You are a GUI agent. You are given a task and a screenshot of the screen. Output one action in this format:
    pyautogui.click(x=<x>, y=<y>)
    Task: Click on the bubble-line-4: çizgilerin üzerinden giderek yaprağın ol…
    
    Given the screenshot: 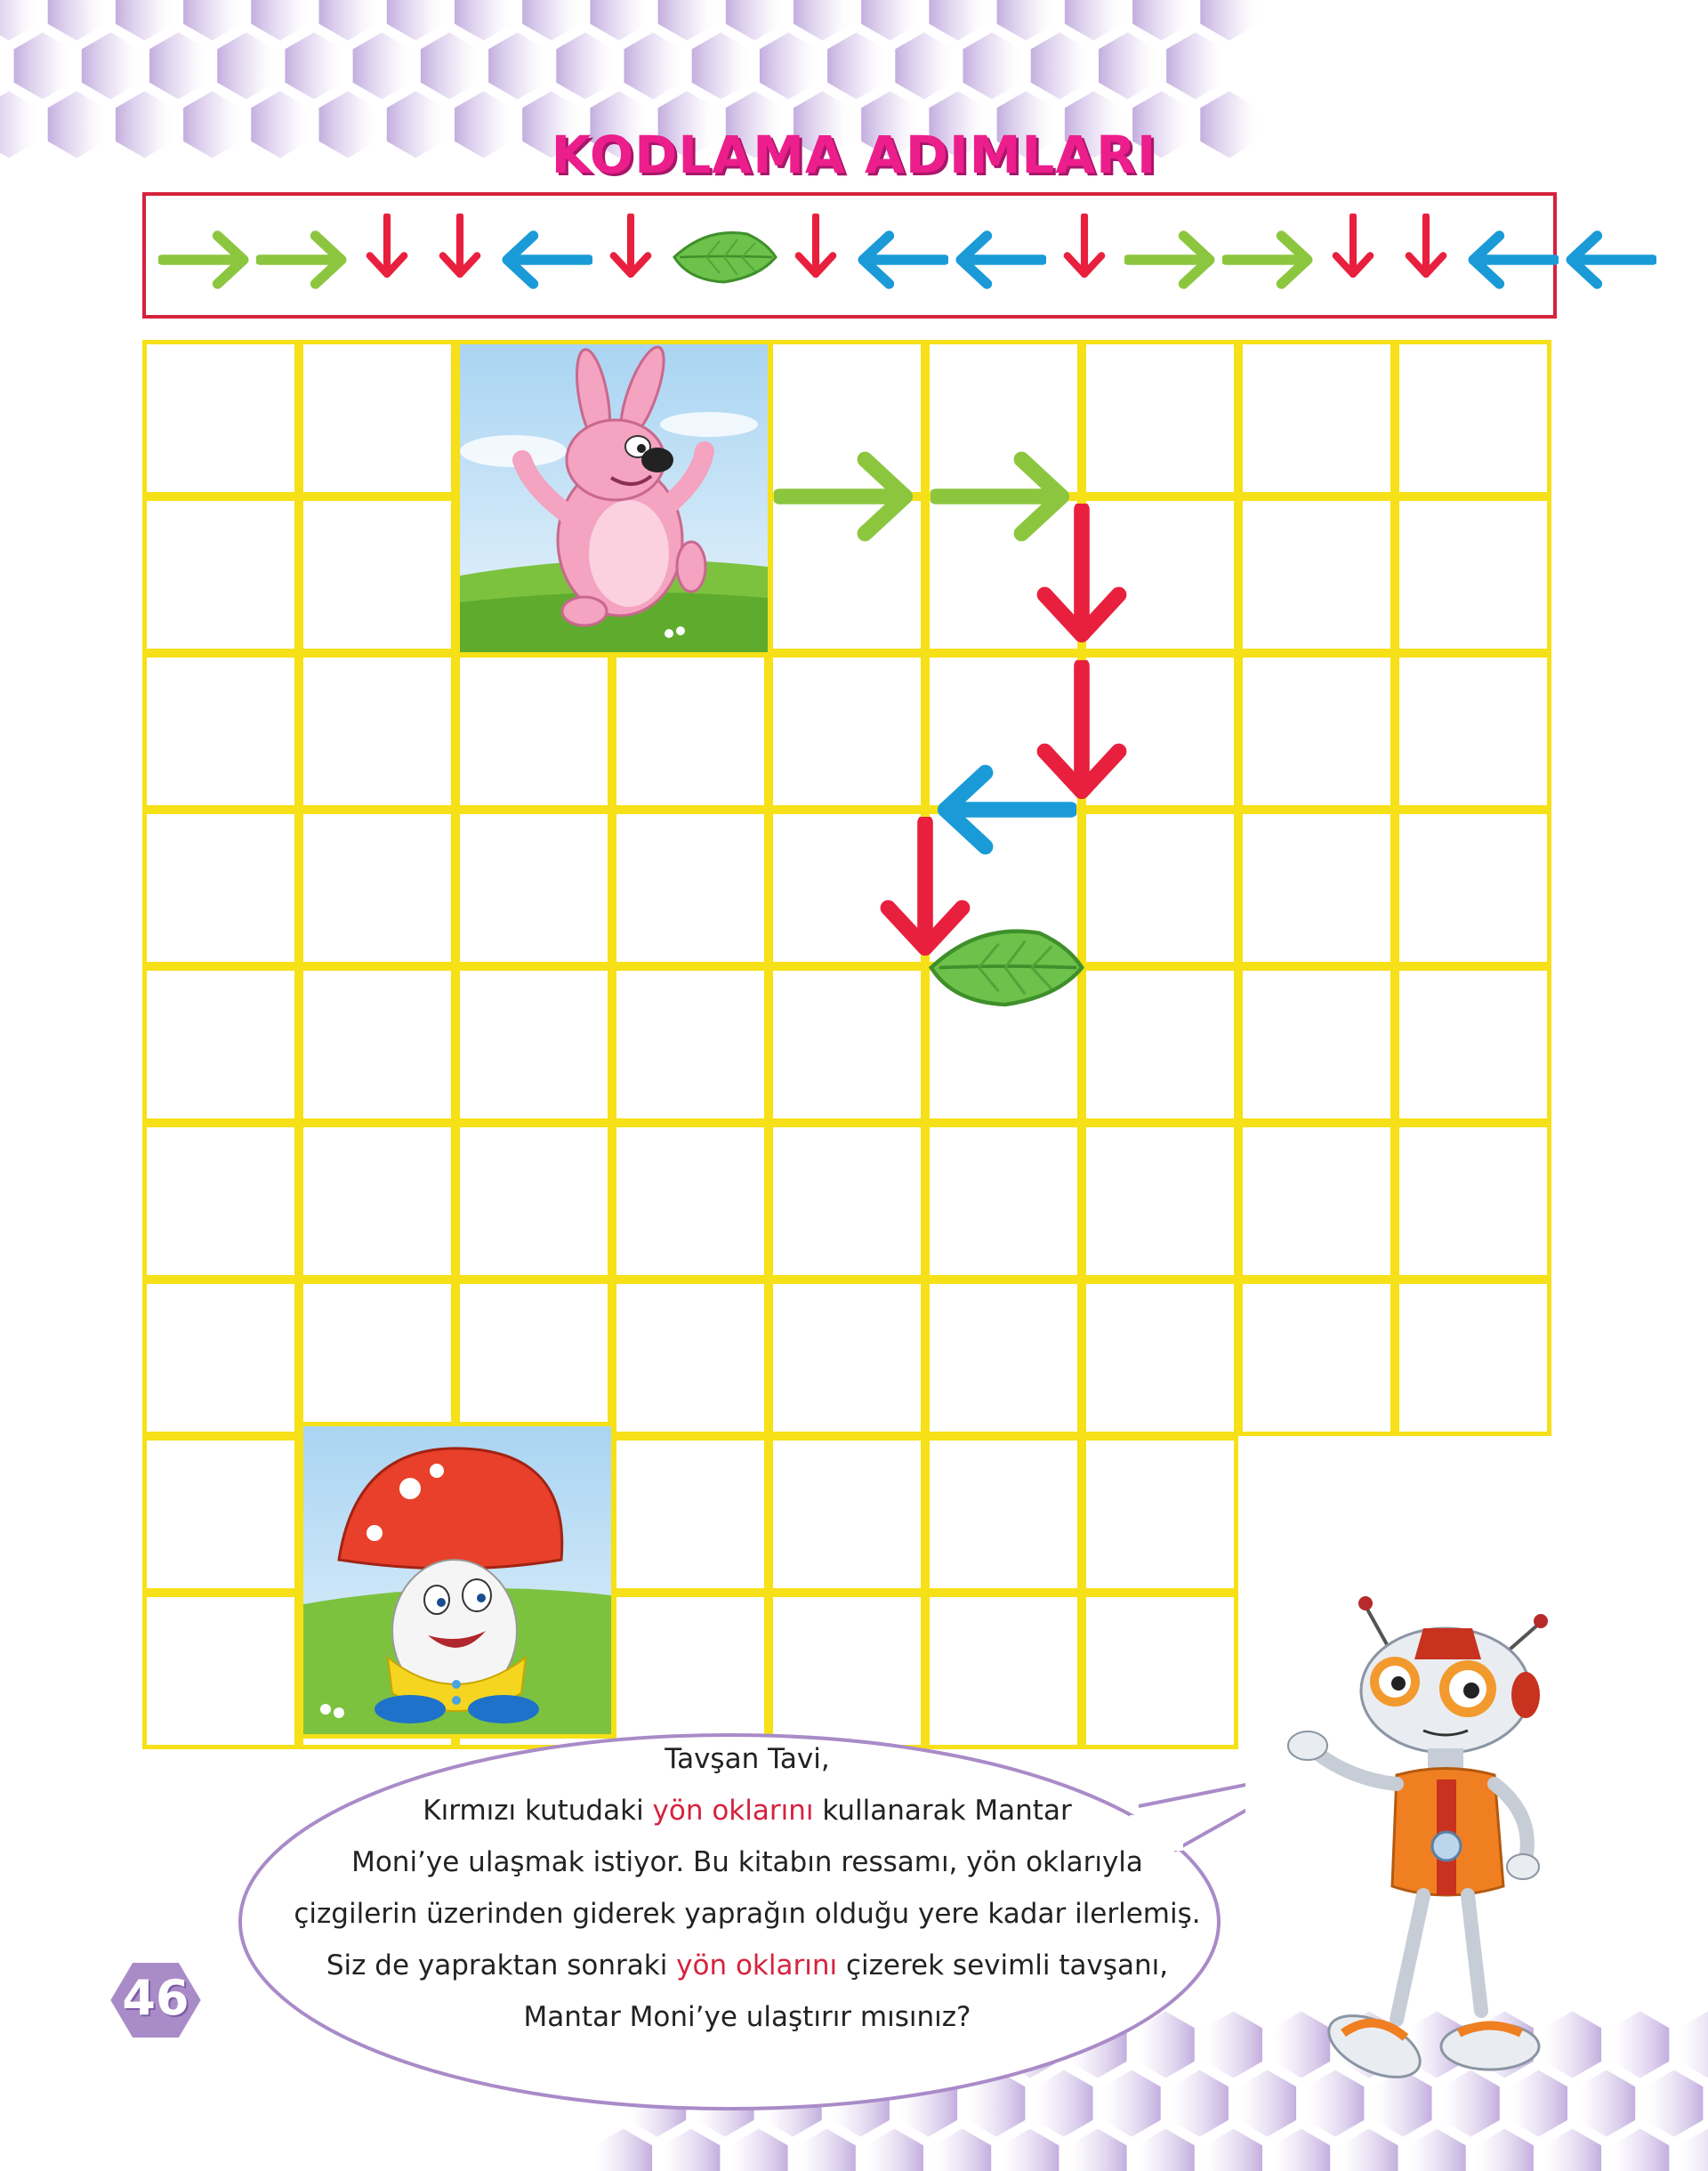 What is the action you would take?
    pyautogui.click(x=747, y=1914)
    